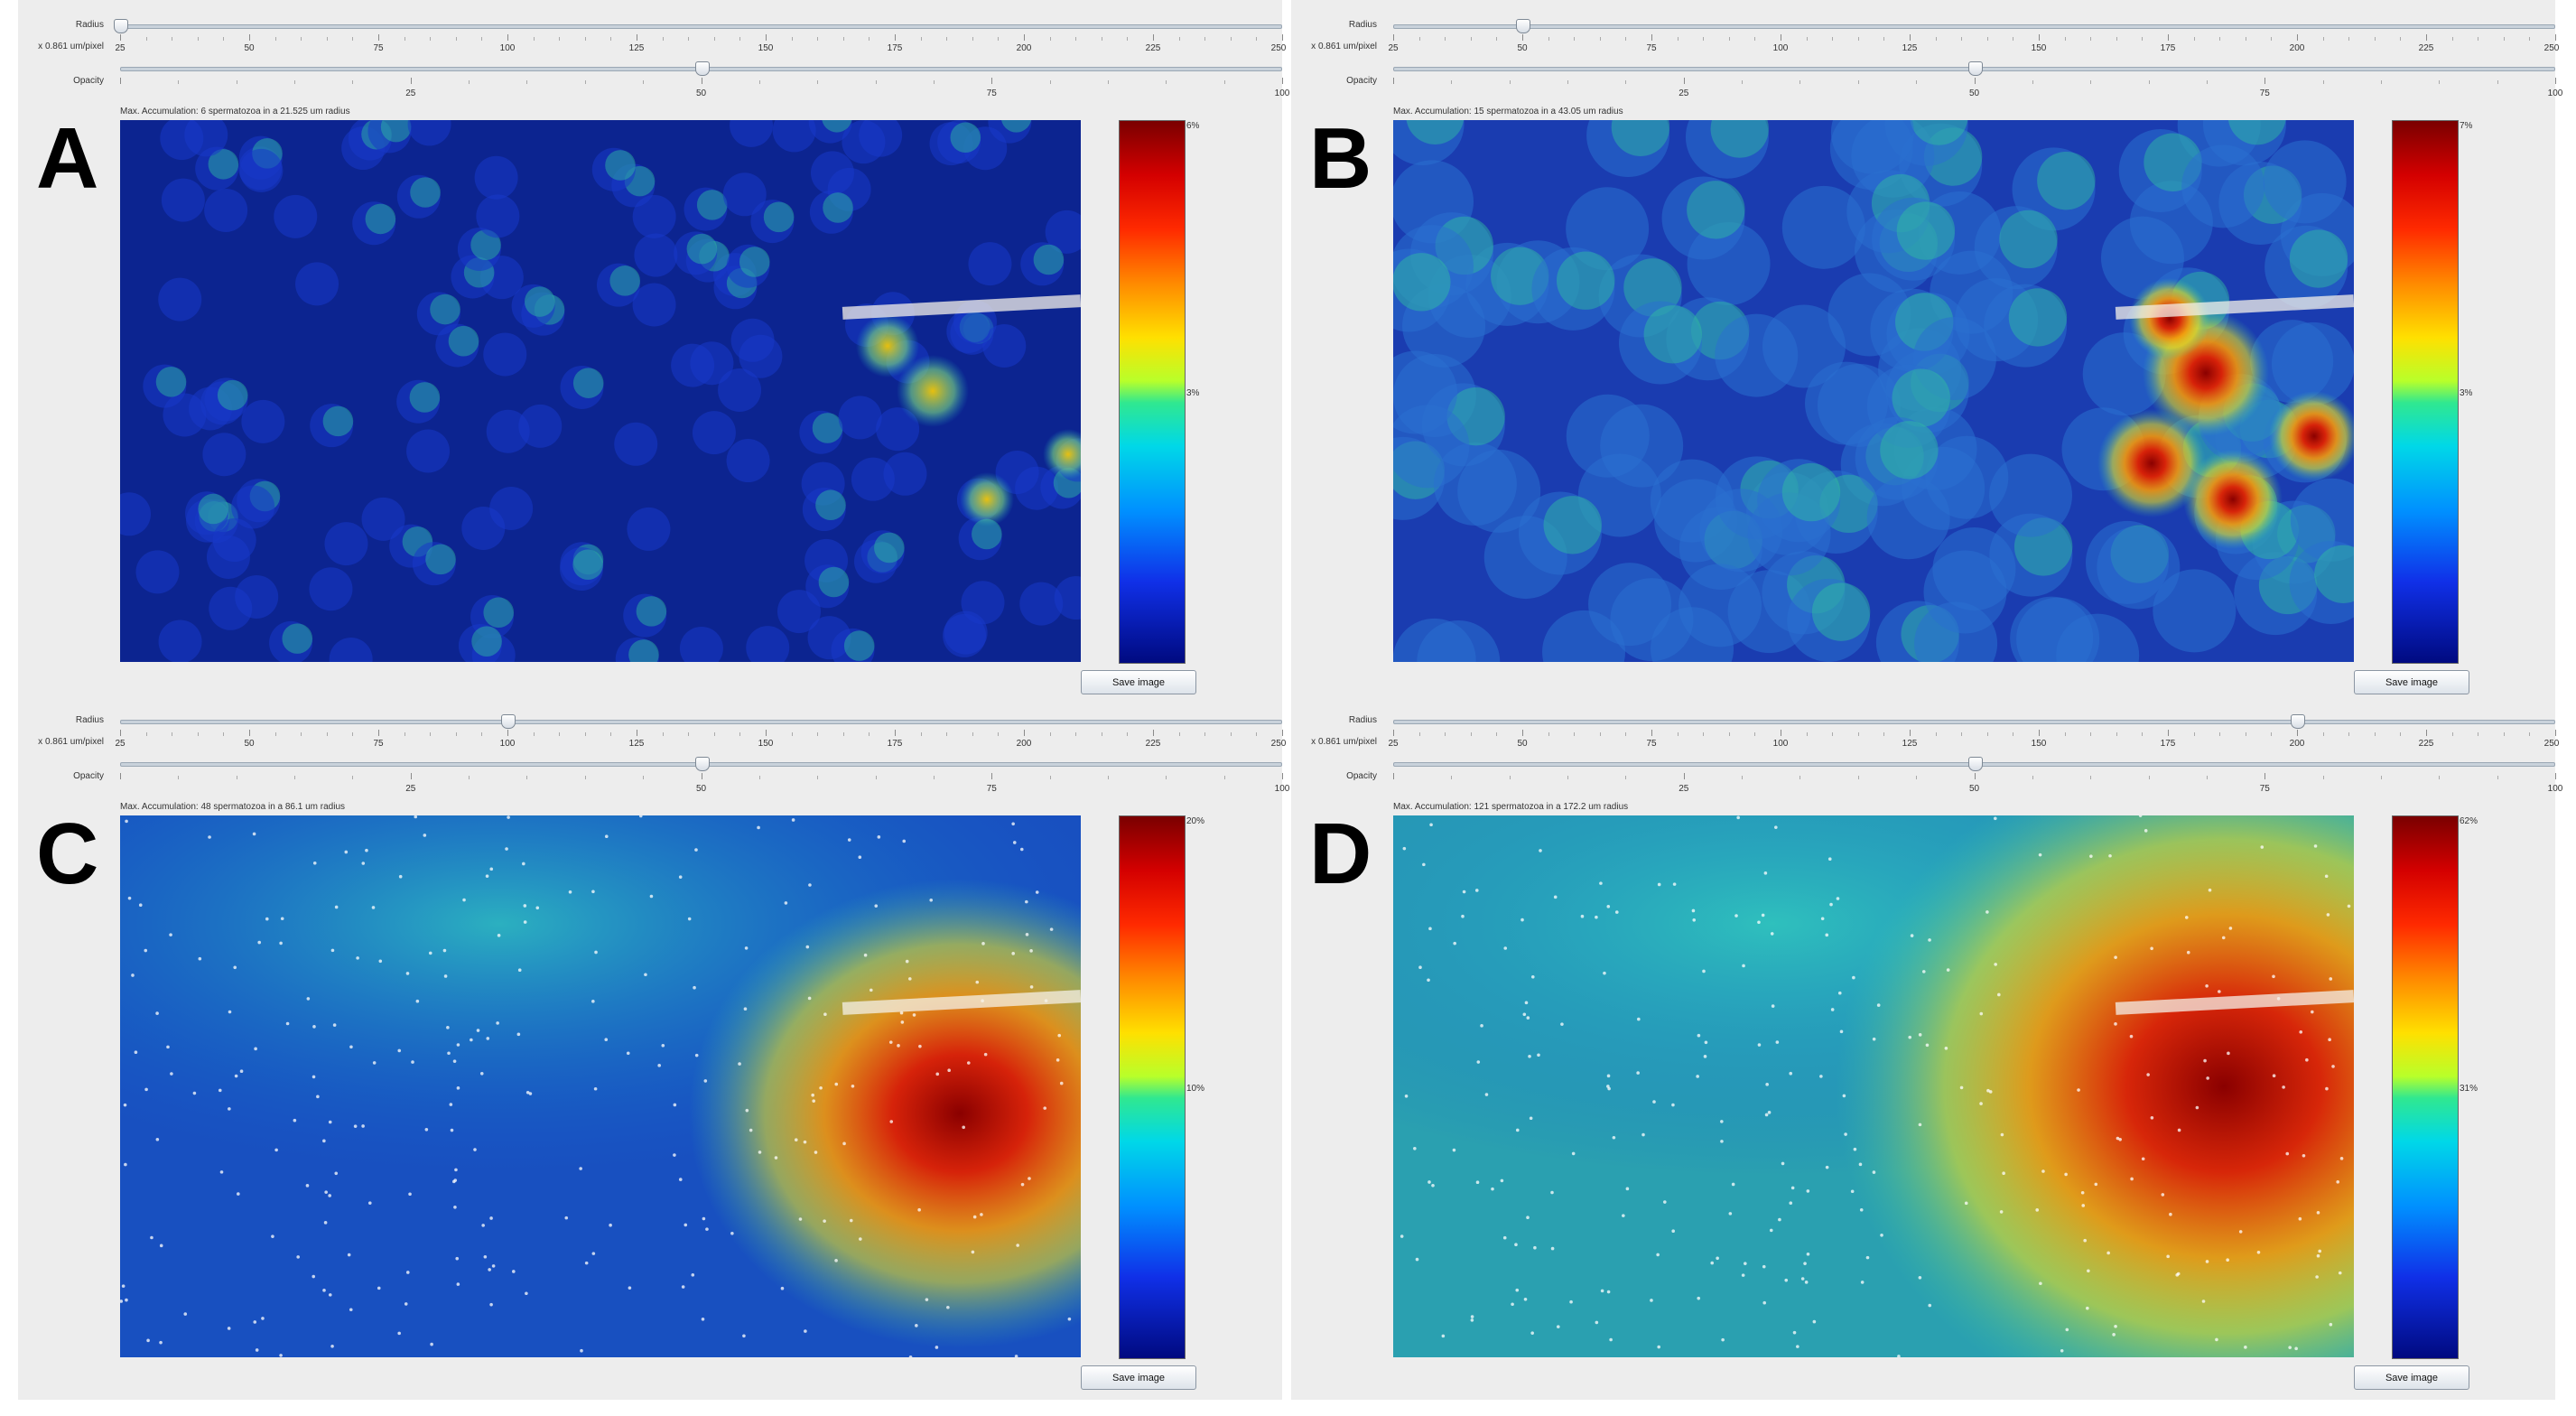 Image resolution: width=2576 pixels, height=1416 pixels. What do you see at coordinates (701, 26) in the screenshot?
I see `radius-slider-track` at bounding box center [701, 26].